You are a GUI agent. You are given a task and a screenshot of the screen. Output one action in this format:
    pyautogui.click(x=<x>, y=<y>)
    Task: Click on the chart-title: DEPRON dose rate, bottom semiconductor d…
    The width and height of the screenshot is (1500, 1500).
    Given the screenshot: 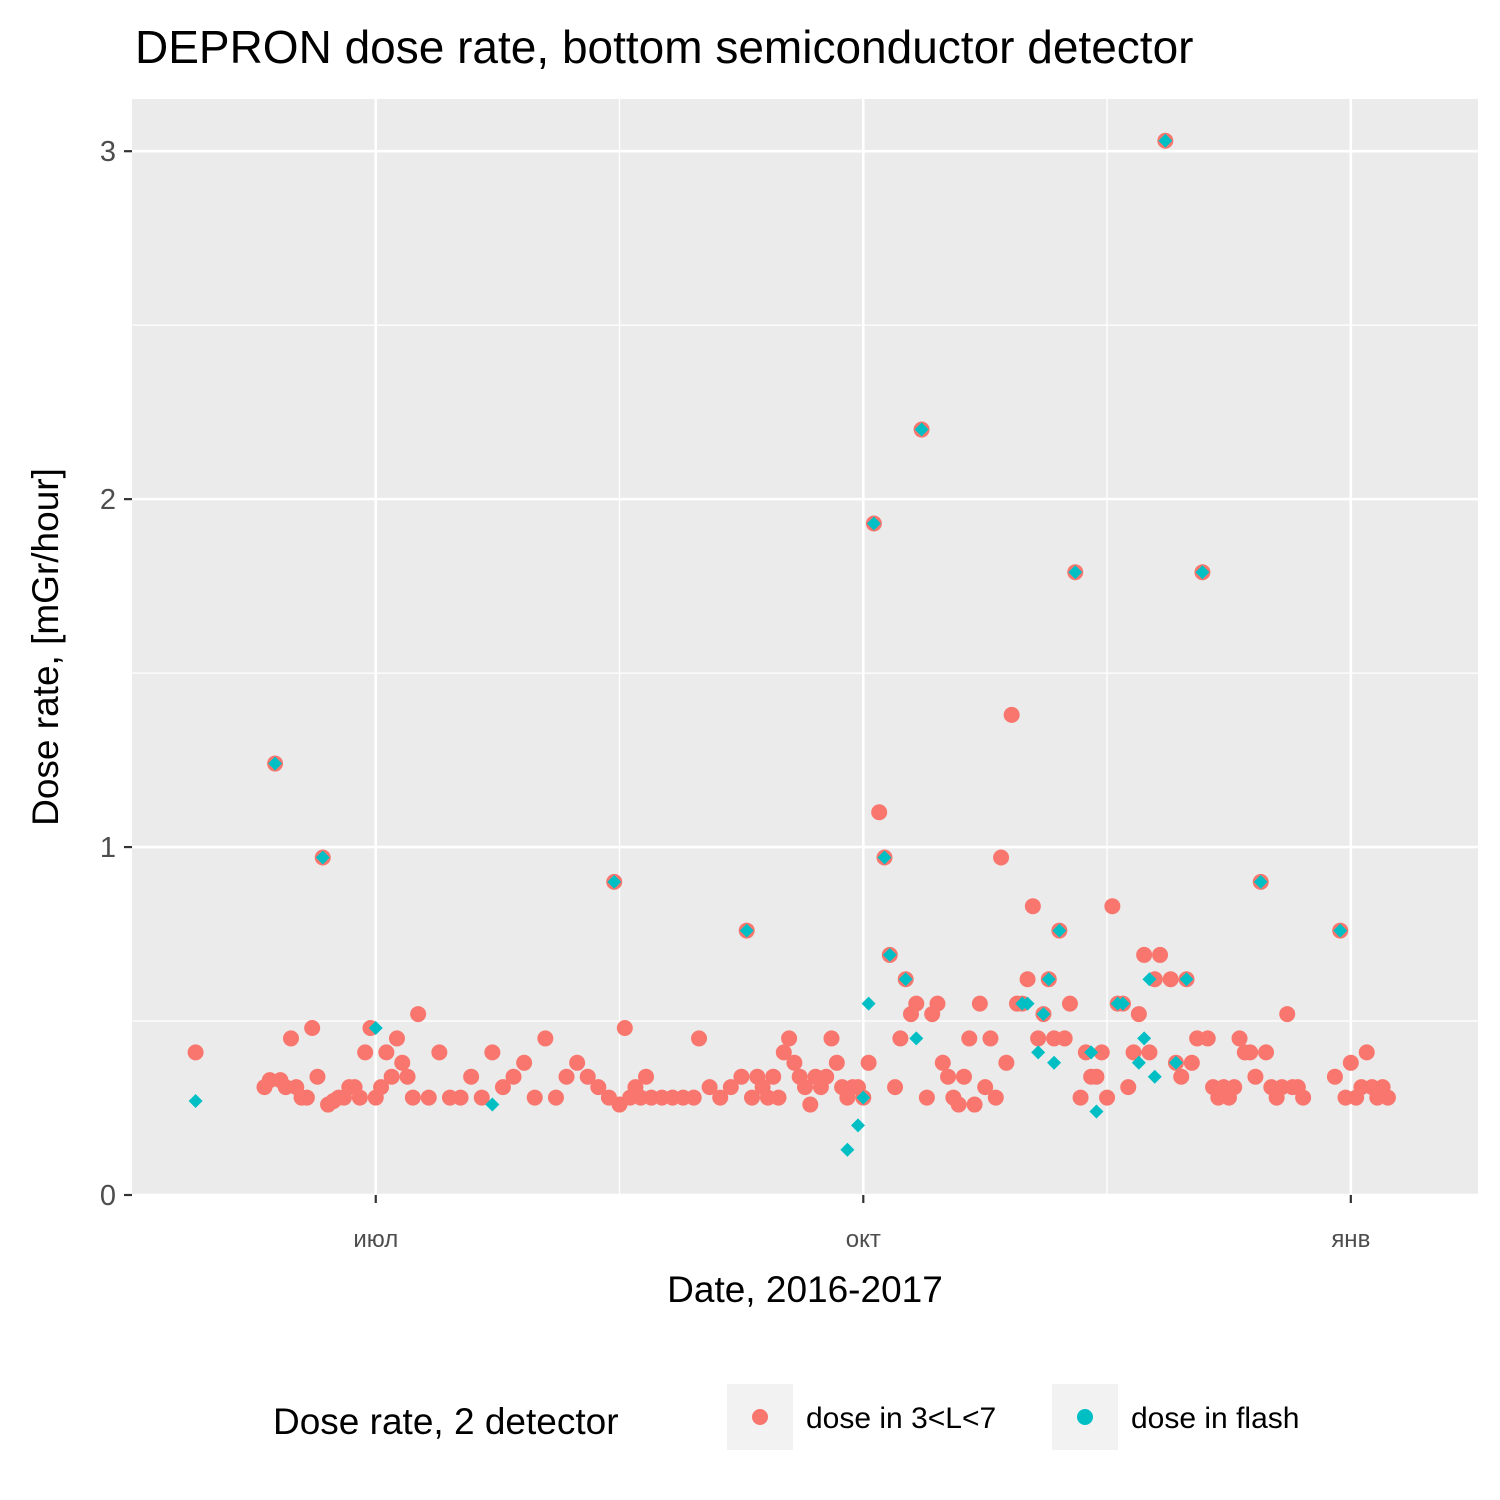 What is the action you would take?
    pyautogui.click(x=664, y=47)
    